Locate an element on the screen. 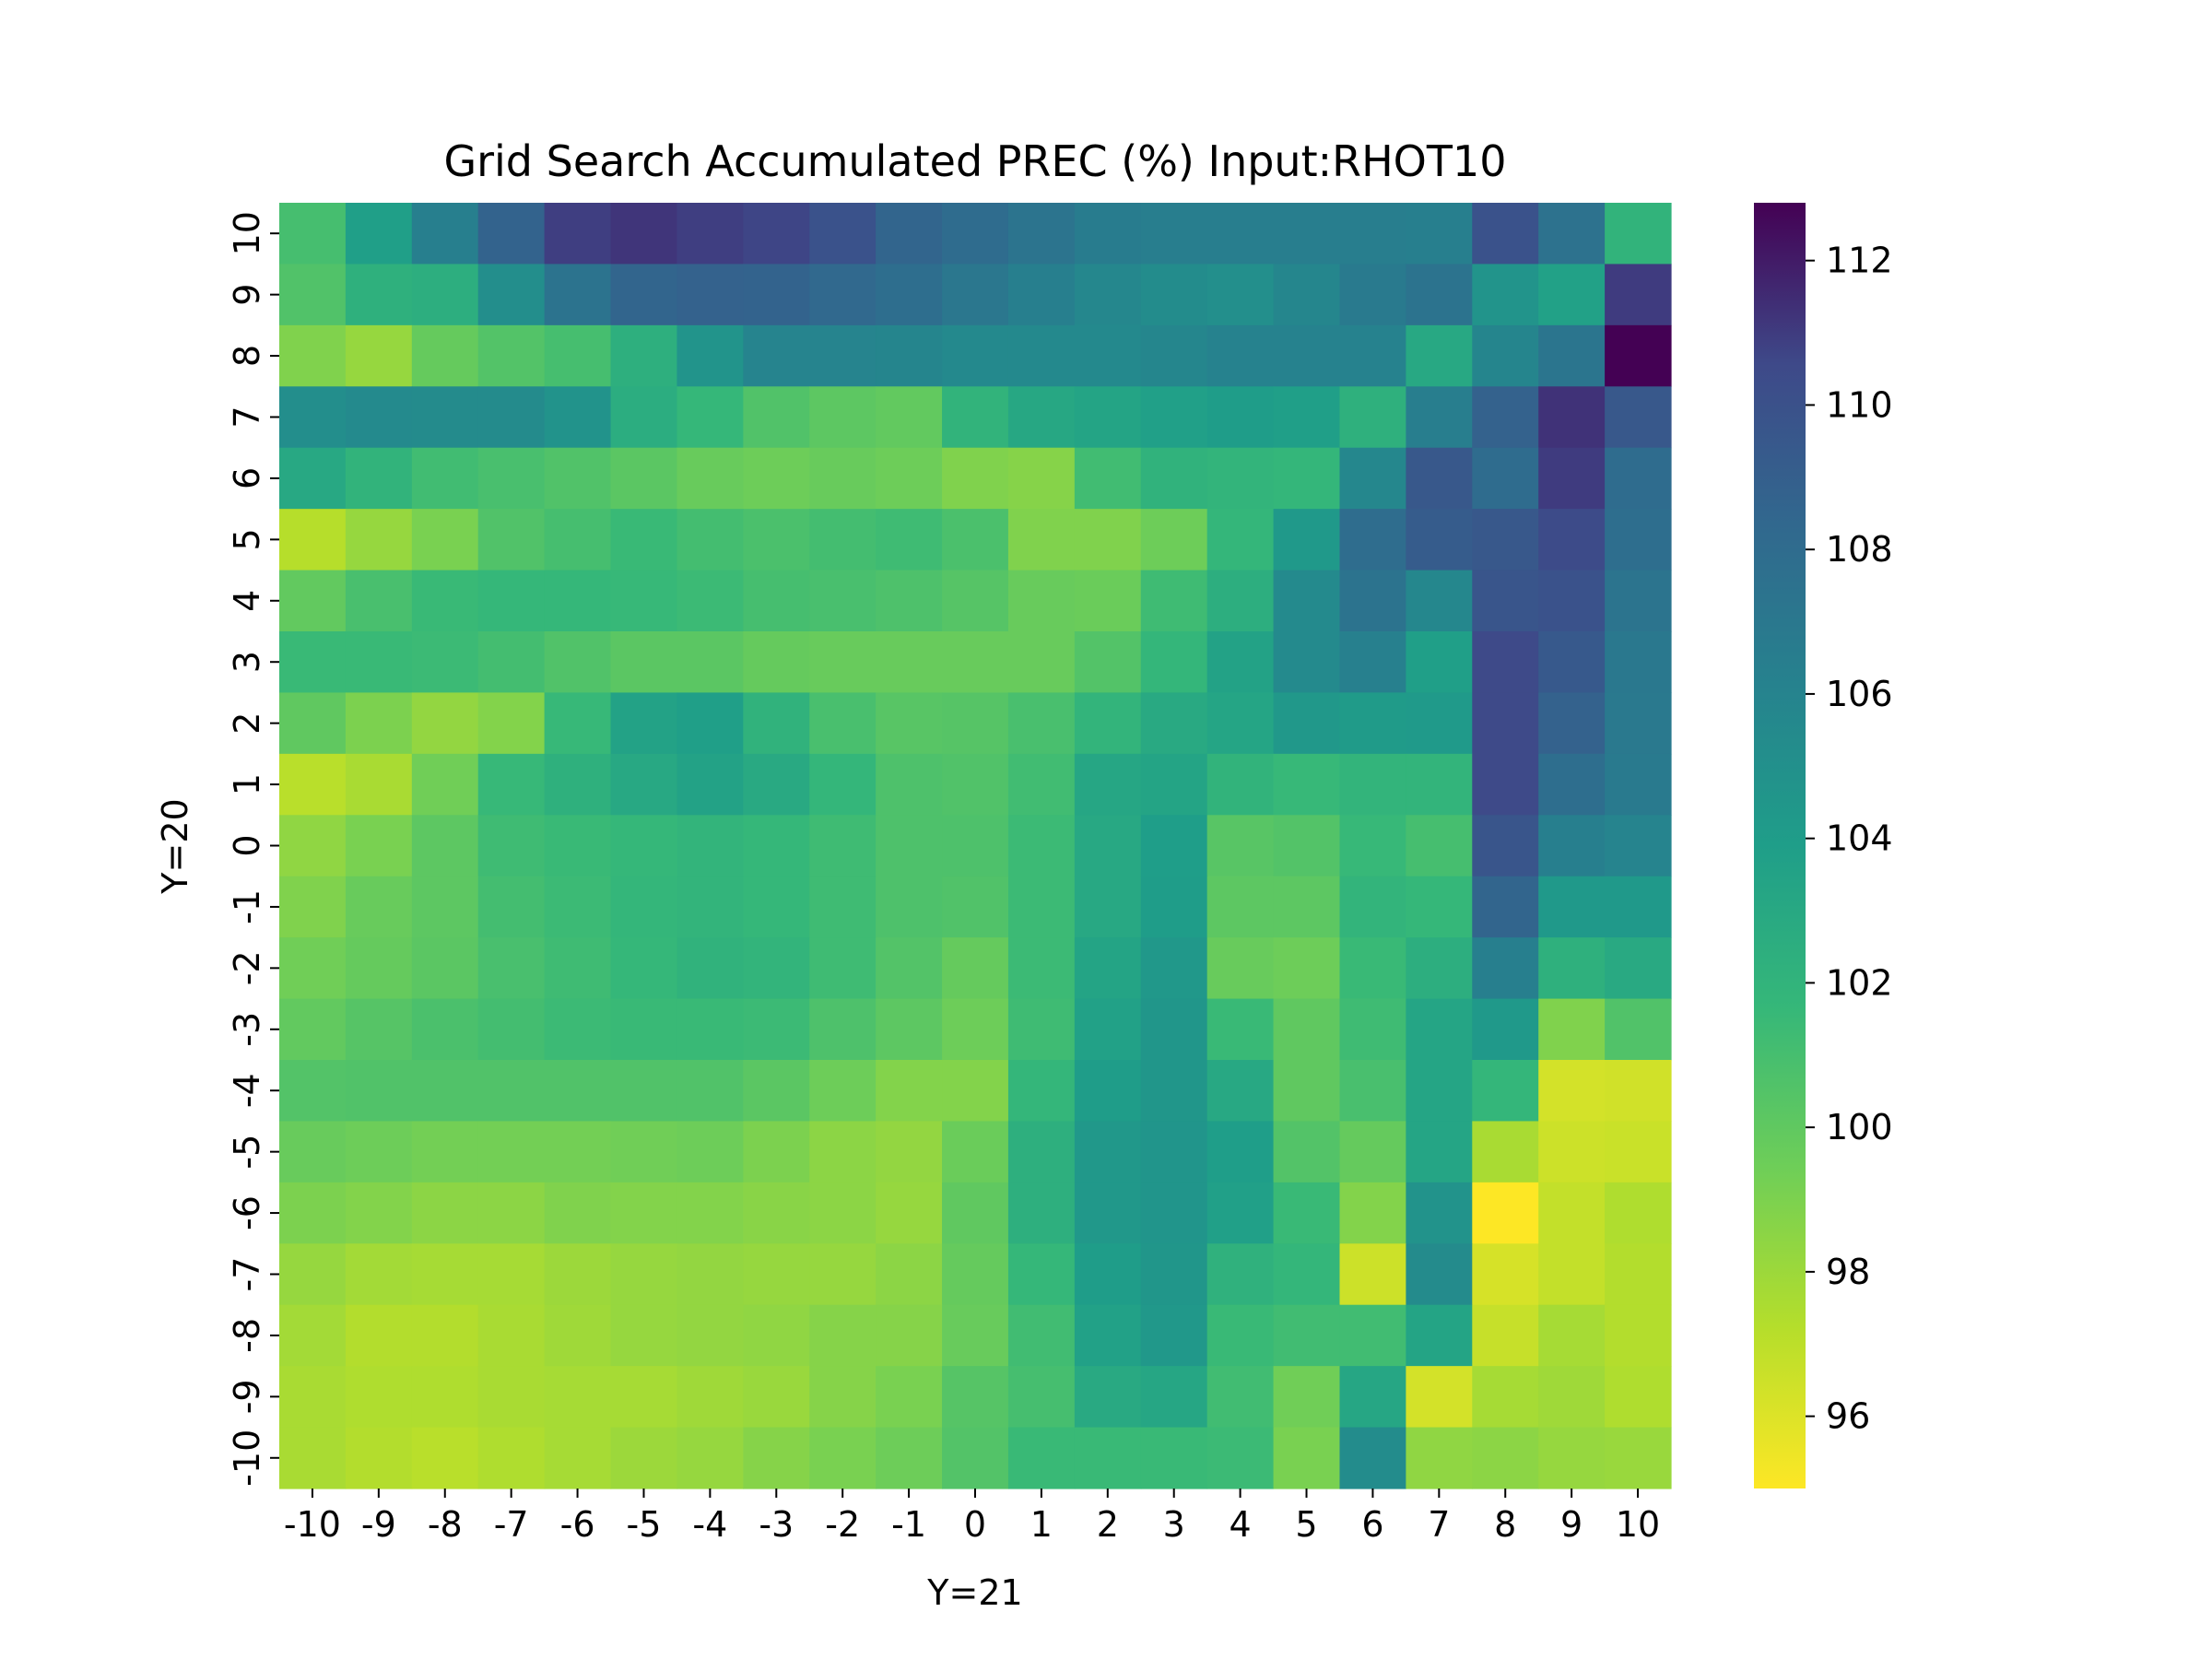 This screenshot has height=1659, width=2212. colorbar-tick-label: 100 is located at coordinates (1859, 1127).